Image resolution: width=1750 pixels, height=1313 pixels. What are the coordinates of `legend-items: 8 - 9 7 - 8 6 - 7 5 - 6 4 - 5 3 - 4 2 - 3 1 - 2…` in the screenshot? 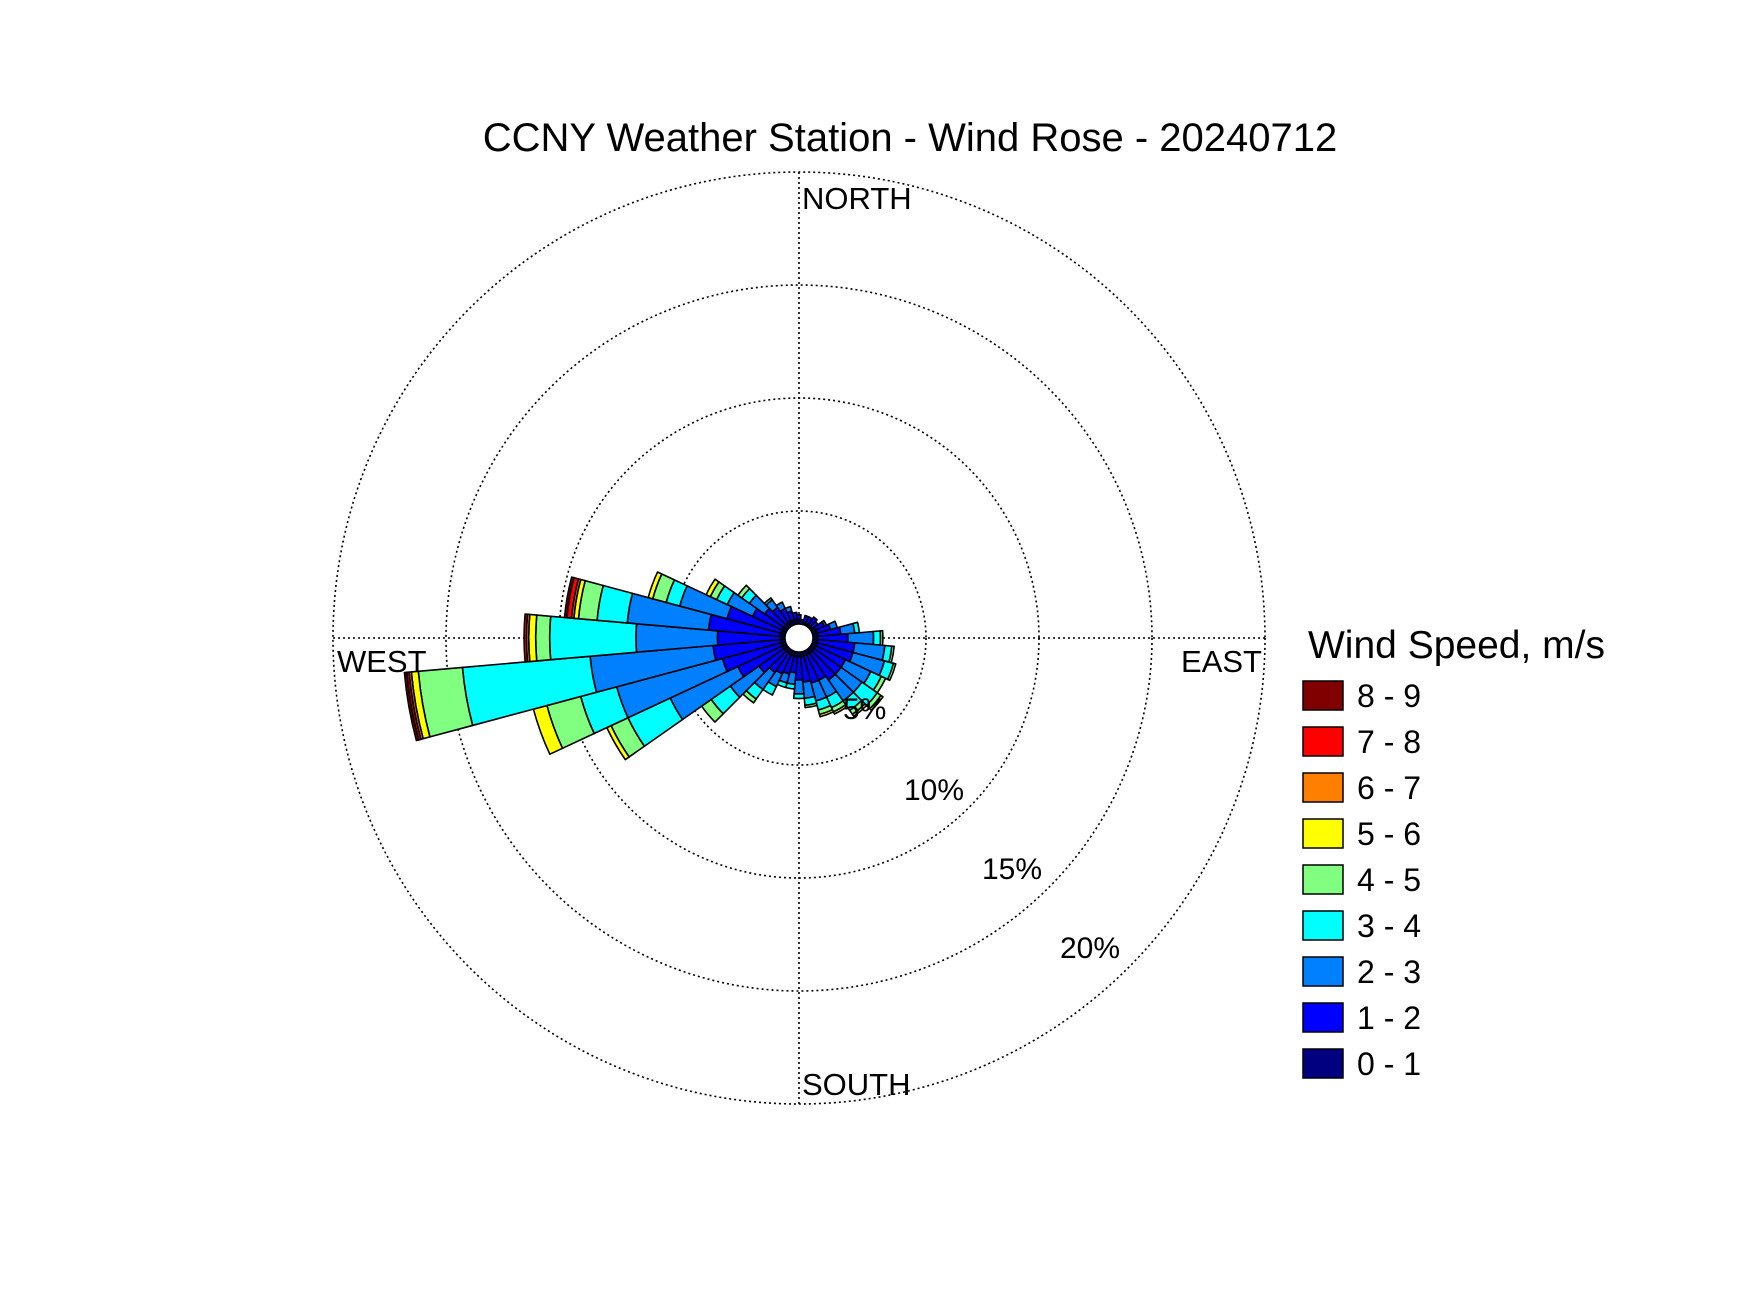 It's located at (1361, 880).